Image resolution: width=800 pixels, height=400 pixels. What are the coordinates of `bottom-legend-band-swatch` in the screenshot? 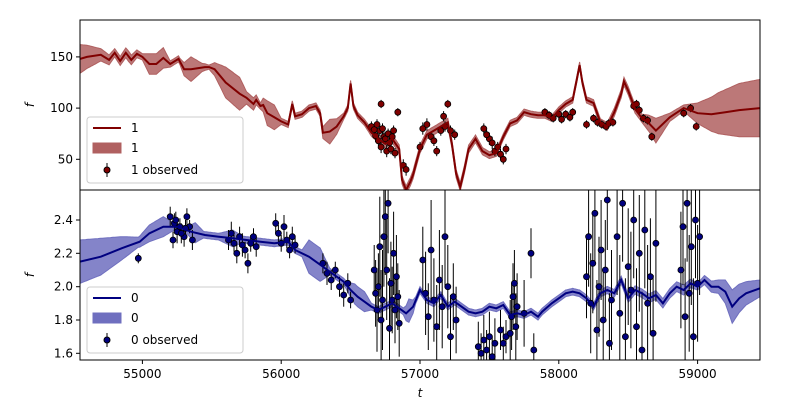 It's located at (107, 318).